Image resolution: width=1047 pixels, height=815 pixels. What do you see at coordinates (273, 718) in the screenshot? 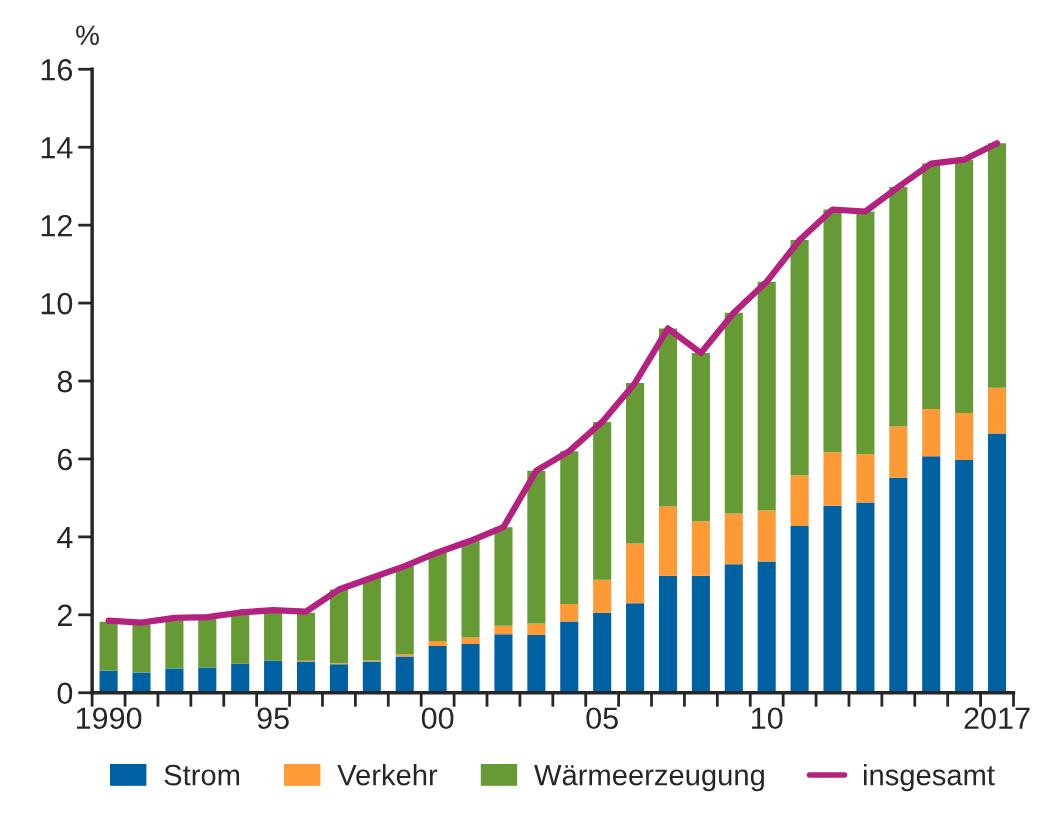
I see `x-tick-label: 95` at bounding box center [273, 718].